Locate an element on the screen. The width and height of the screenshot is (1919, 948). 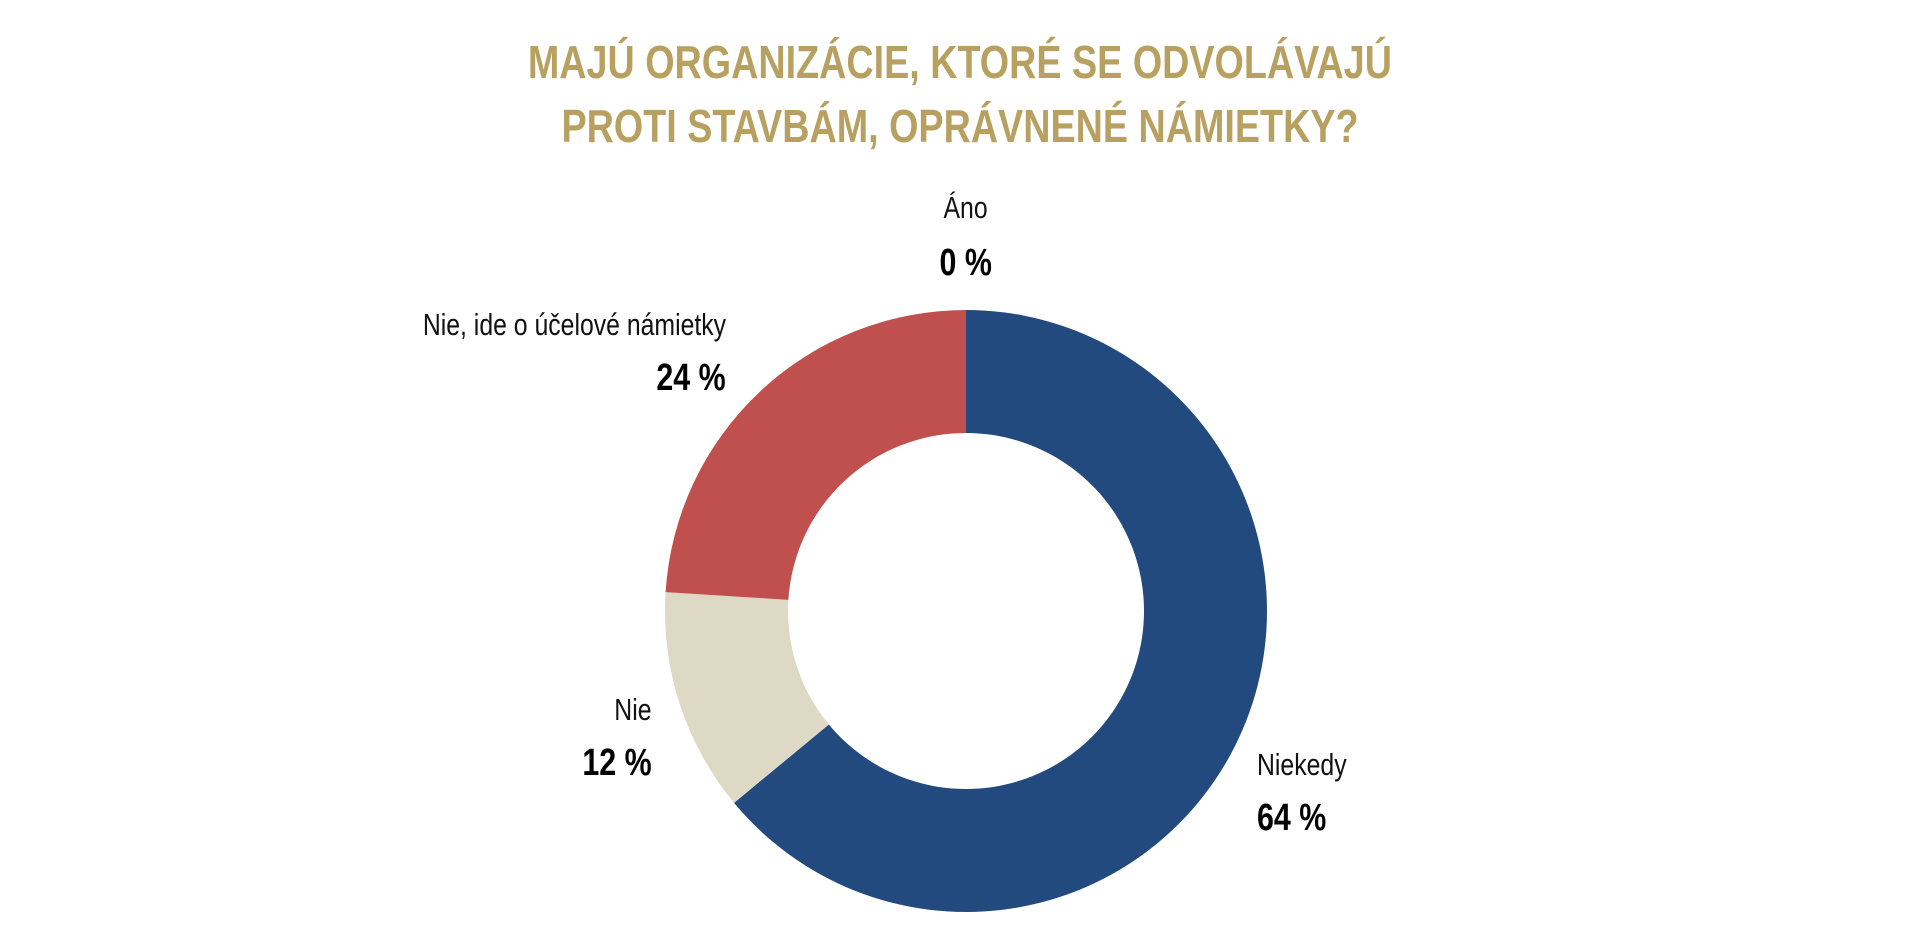
slice-nie is located at coordinates (747, 697).